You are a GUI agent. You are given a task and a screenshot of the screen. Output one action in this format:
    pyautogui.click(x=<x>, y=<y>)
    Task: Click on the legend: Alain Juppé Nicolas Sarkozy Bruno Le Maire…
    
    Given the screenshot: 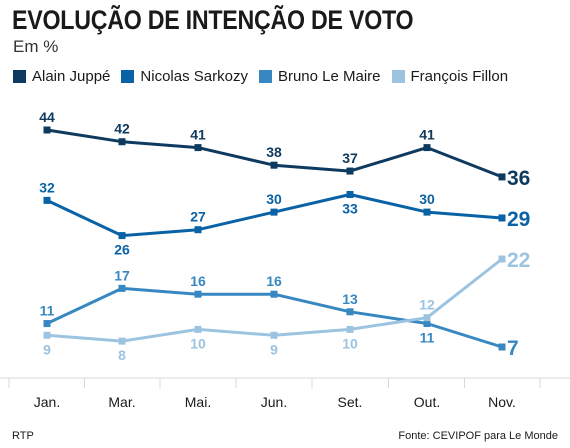 What is the action you would take?
    pyautogui.click(x=266, y=76)
    